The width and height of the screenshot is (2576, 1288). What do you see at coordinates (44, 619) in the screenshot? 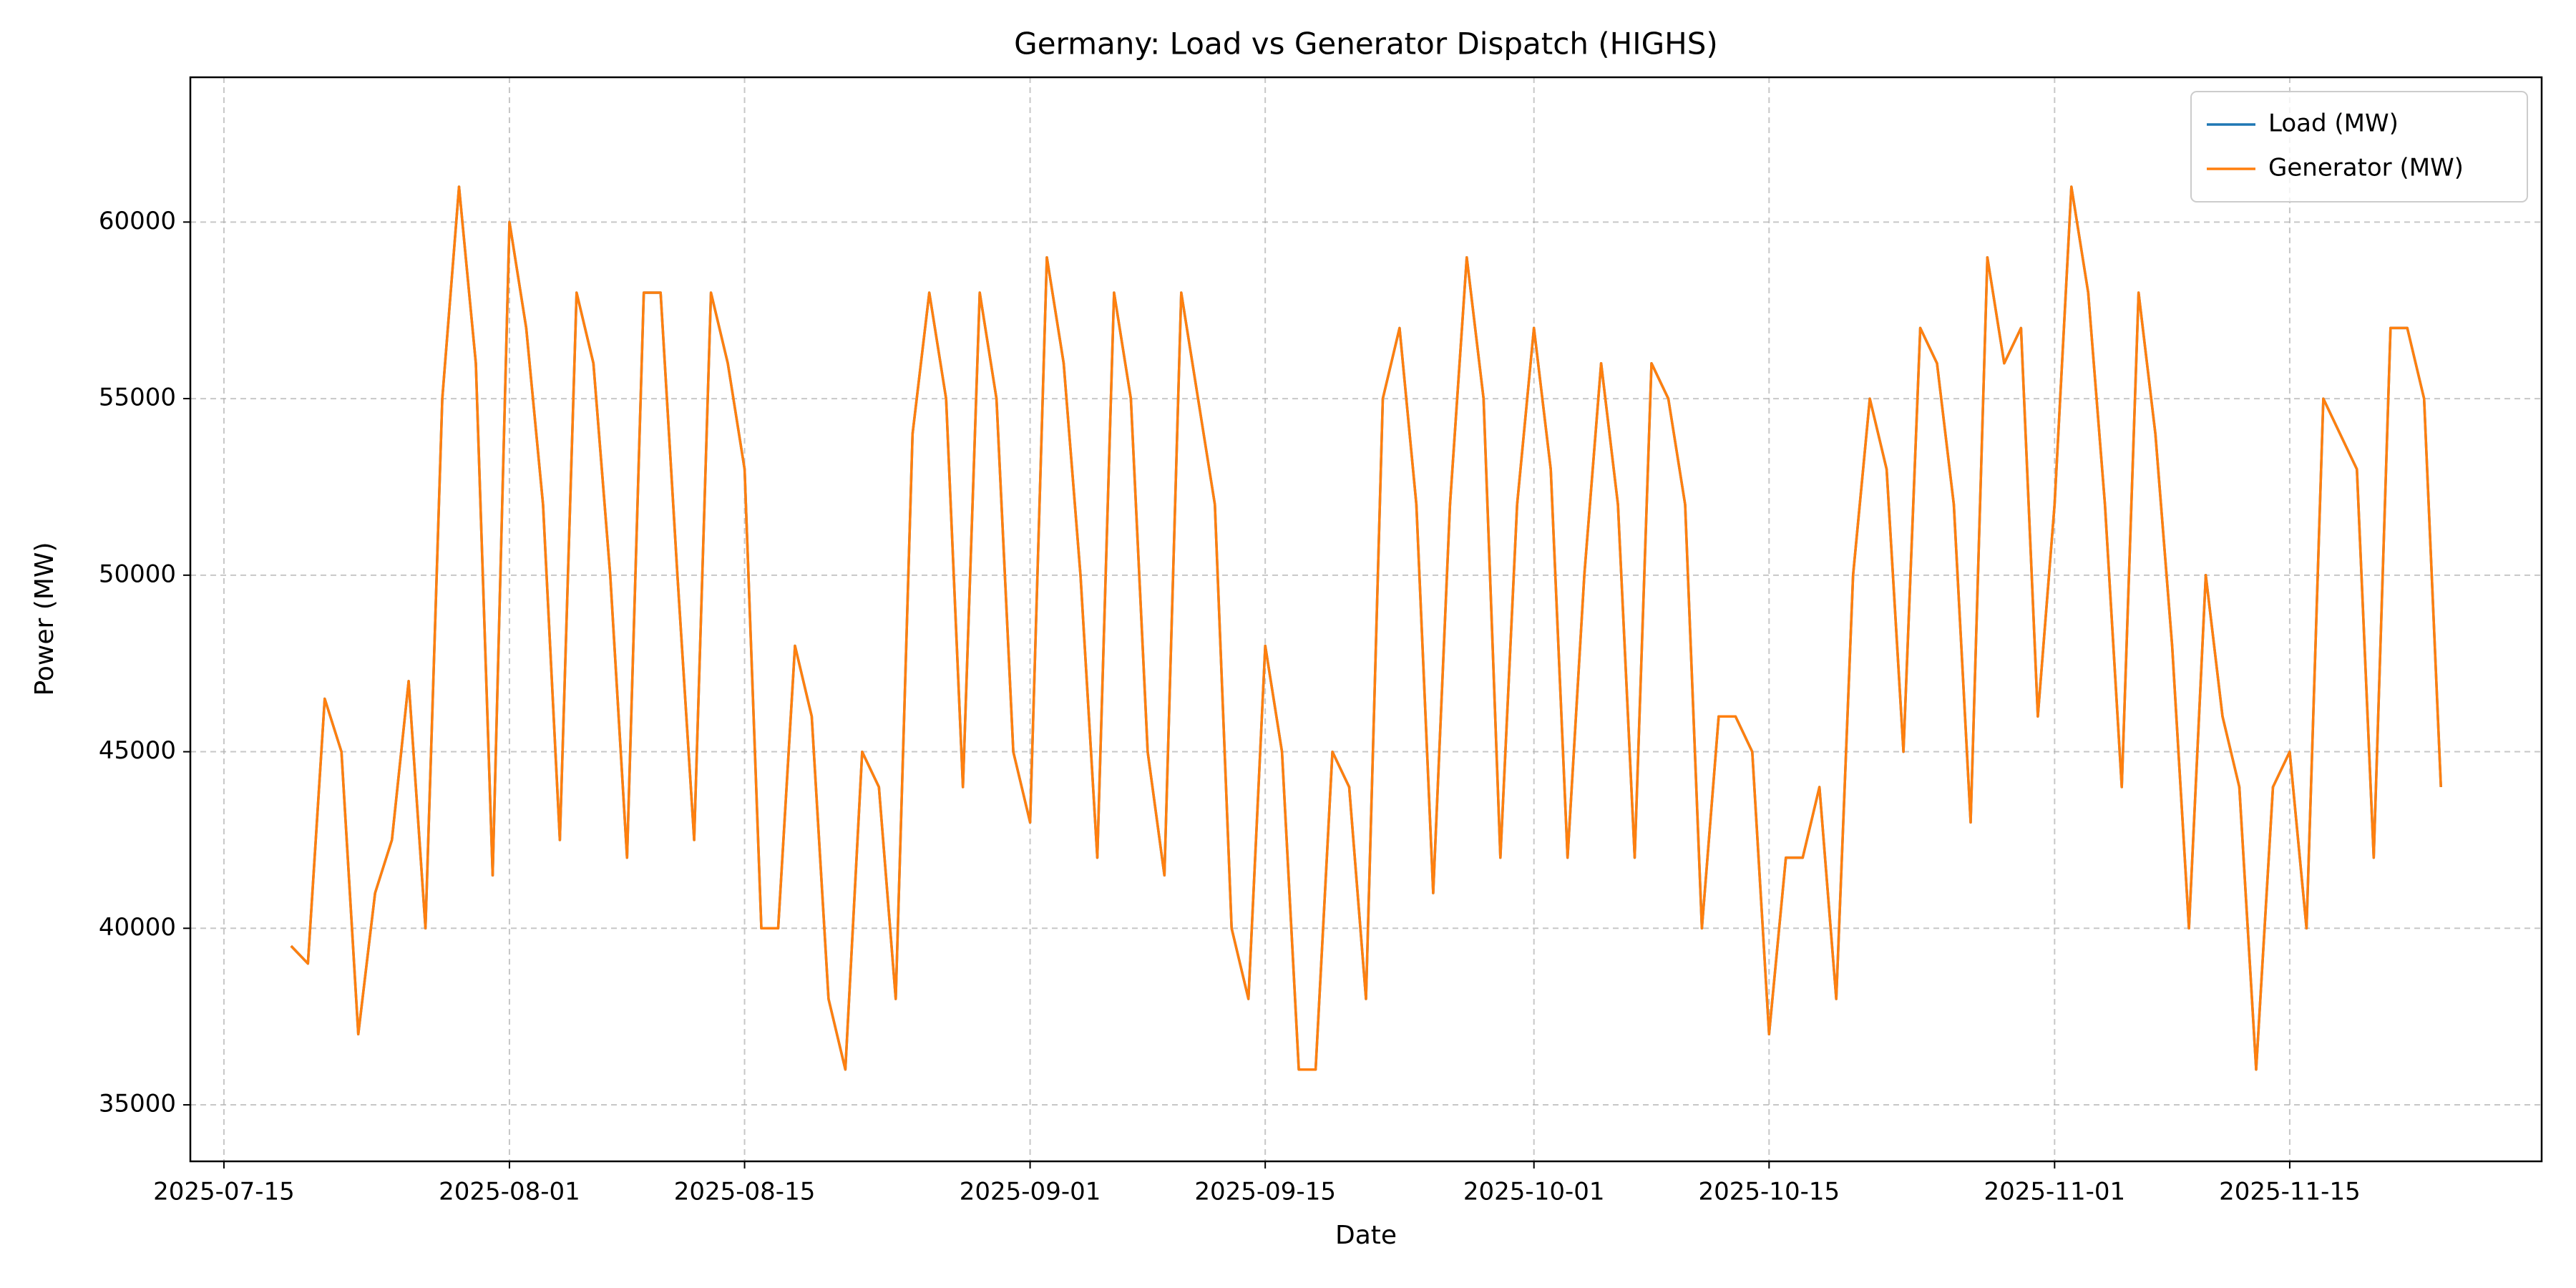
I see `y-axis-label: Power (MW)` at bounding box center [44, 619].